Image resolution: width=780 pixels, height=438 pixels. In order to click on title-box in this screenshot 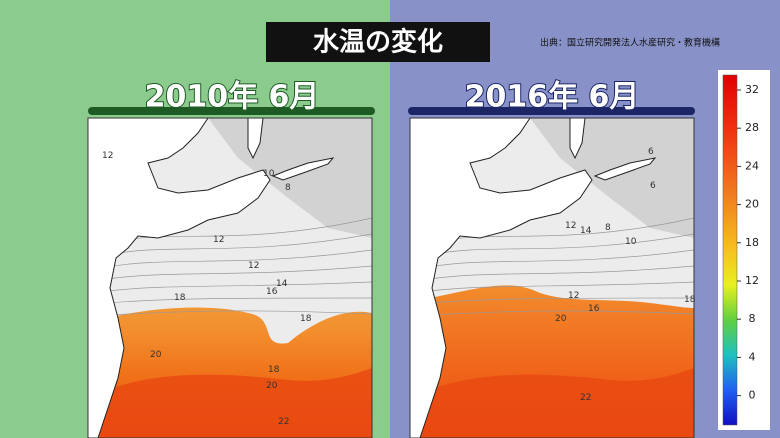, I will do `click(378, 42)`.